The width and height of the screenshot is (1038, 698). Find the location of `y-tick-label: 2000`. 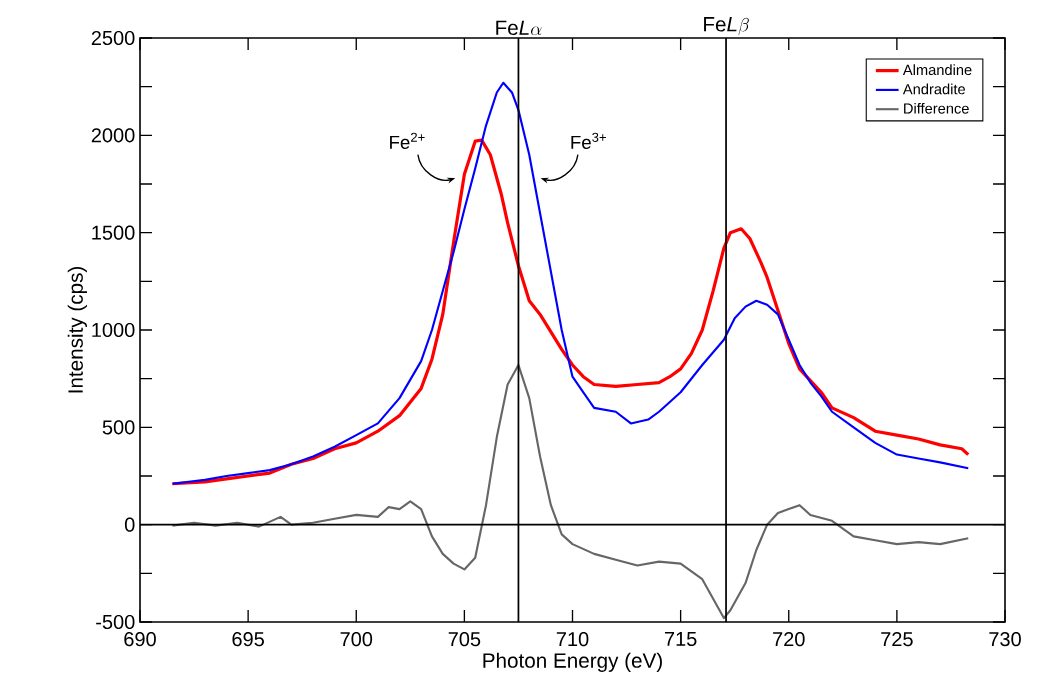

y-tick-label: 2000 is located at coordinates (113, 135).